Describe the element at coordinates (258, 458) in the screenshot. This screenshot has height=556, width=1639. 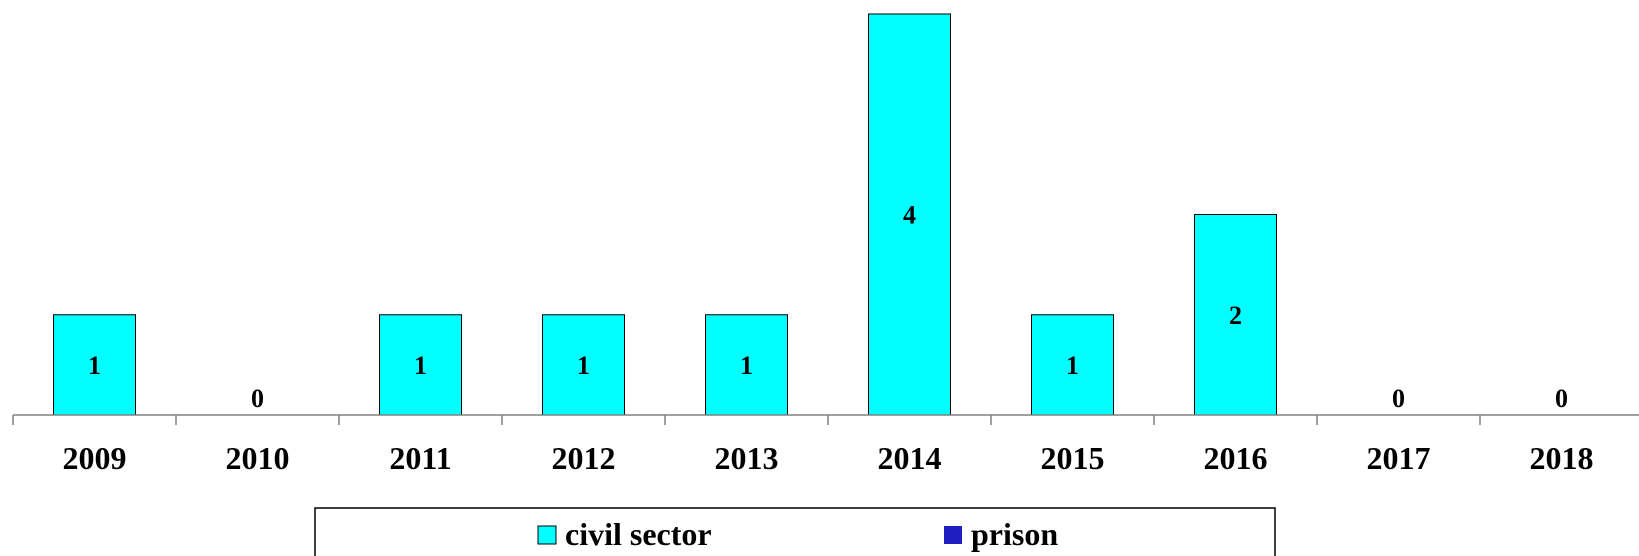
I see `x-tick-label-2010: 2010` at that location.